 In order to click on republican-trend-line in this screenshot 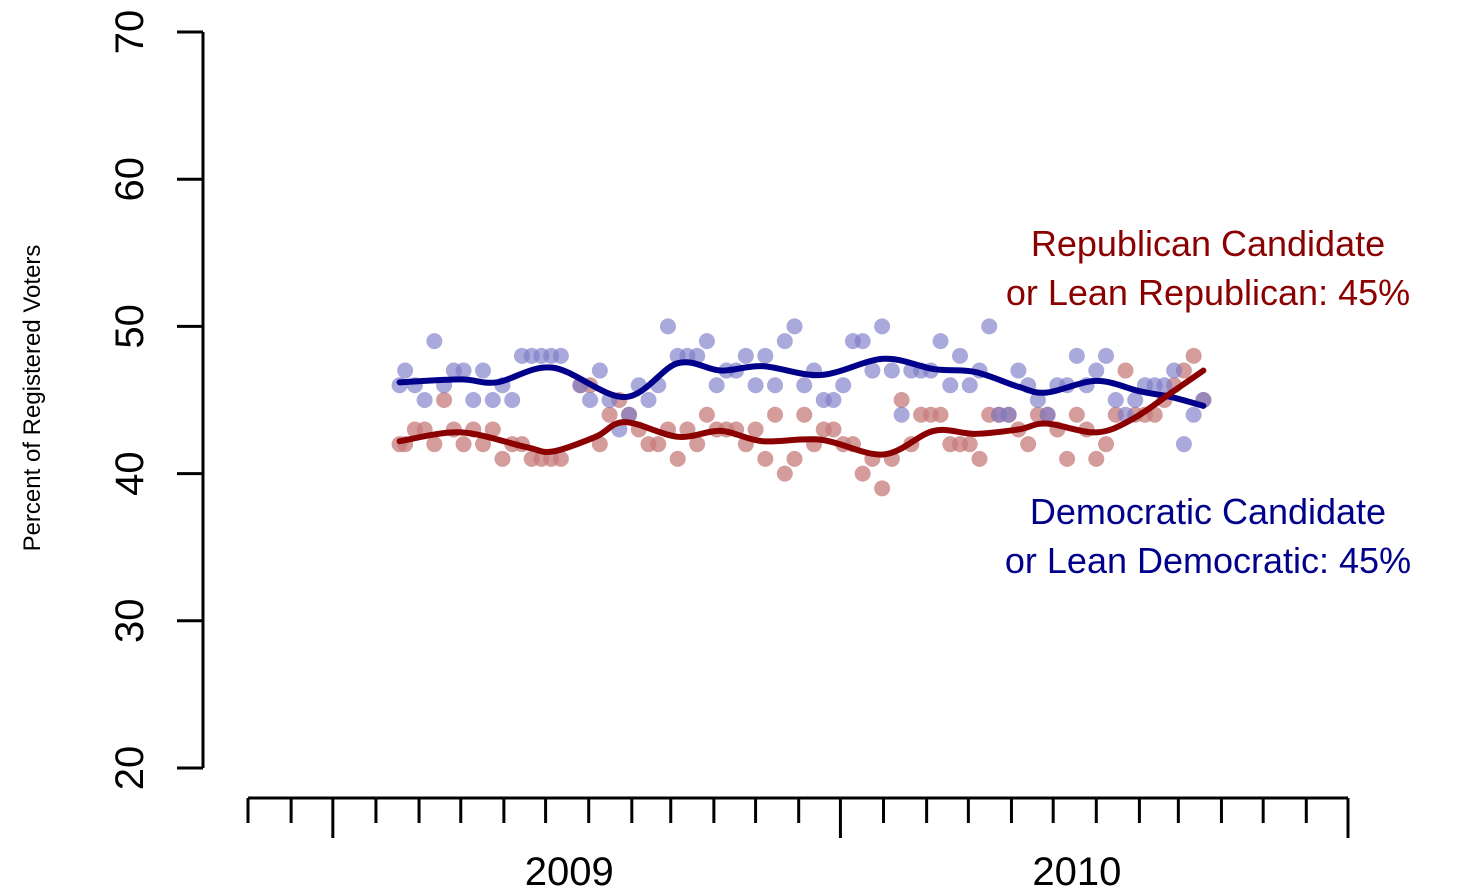, I will do `click(801, 412)`.